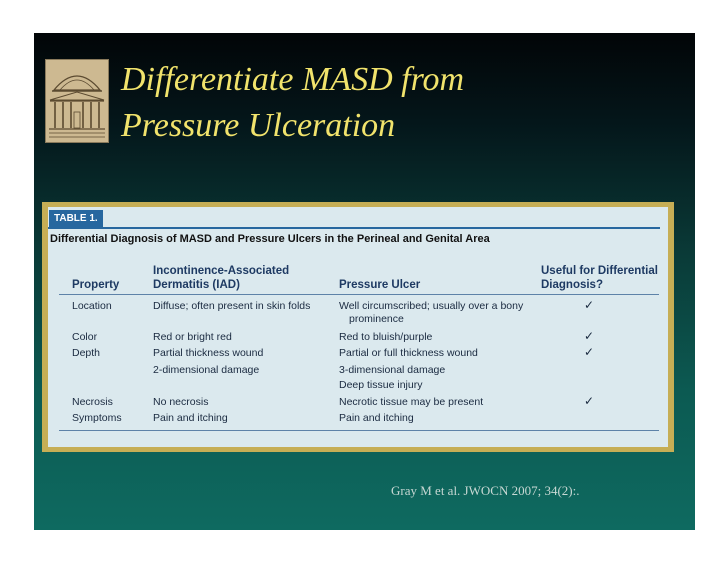 This screenshot has width=728, height=563. I want to click on row-depth-iad: Partial thickness wound, so click(208, 353).